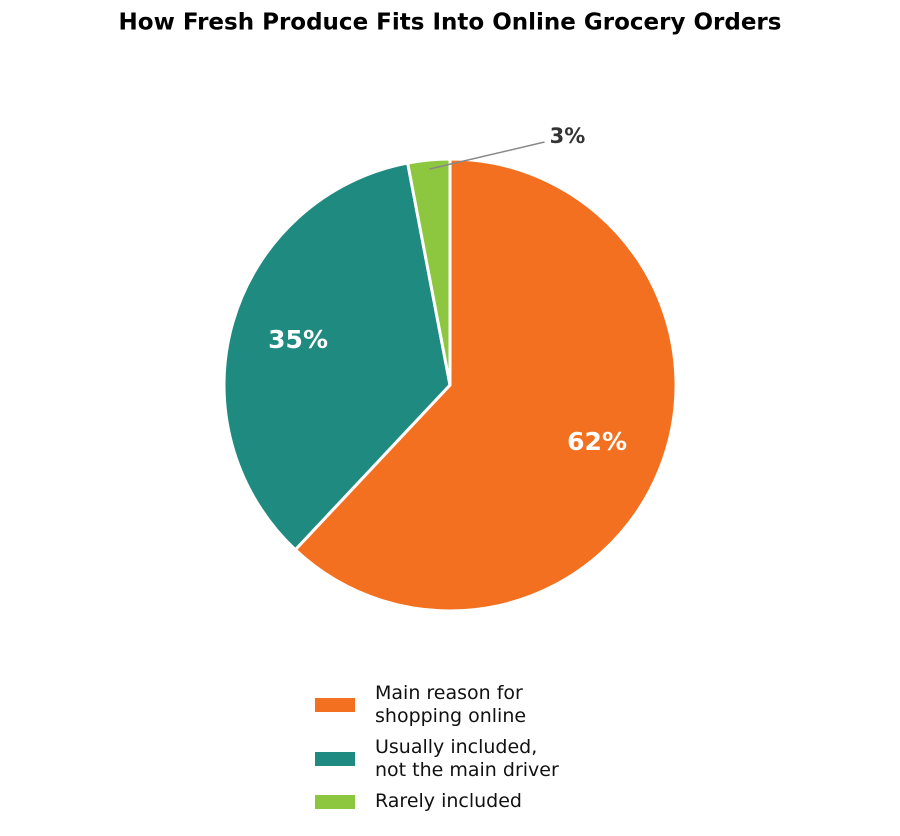 The height and width of the screenshot is (836, 900). Describe the element at coordinates (568, 136) in the screenshot. I see `value-label: 3%` at that location.